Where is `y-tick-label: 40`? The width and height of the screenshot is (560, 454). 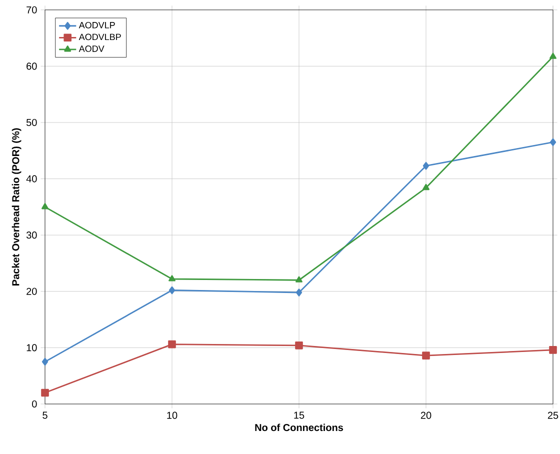
y-tick-label: 40 is located at coordinates (31, 178).